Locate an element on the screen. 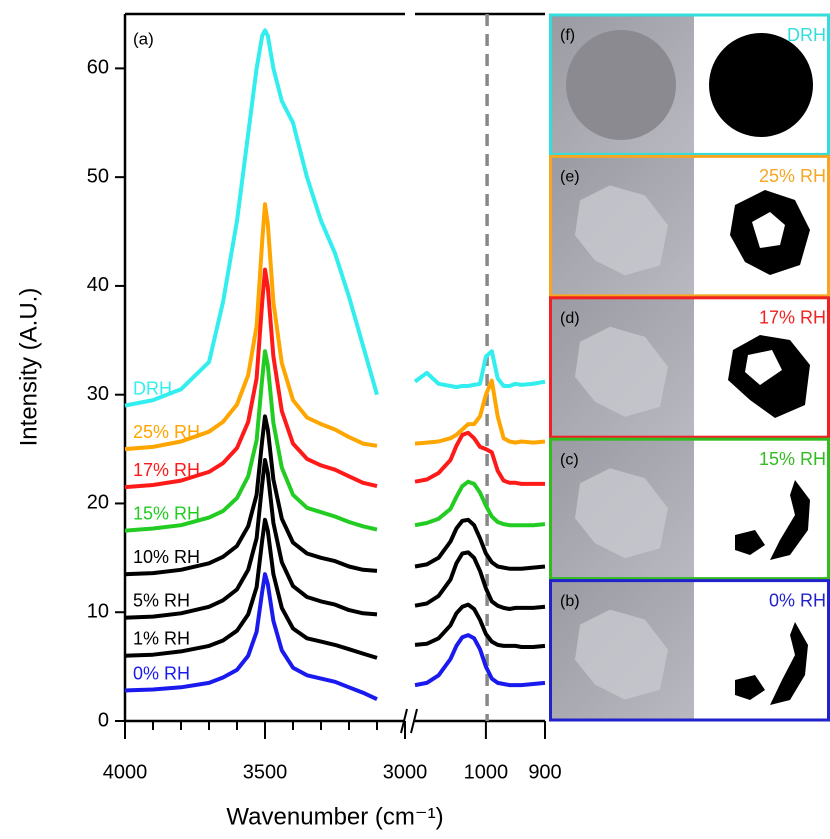  panel-label: DRH is located at coordinates (806, 35).